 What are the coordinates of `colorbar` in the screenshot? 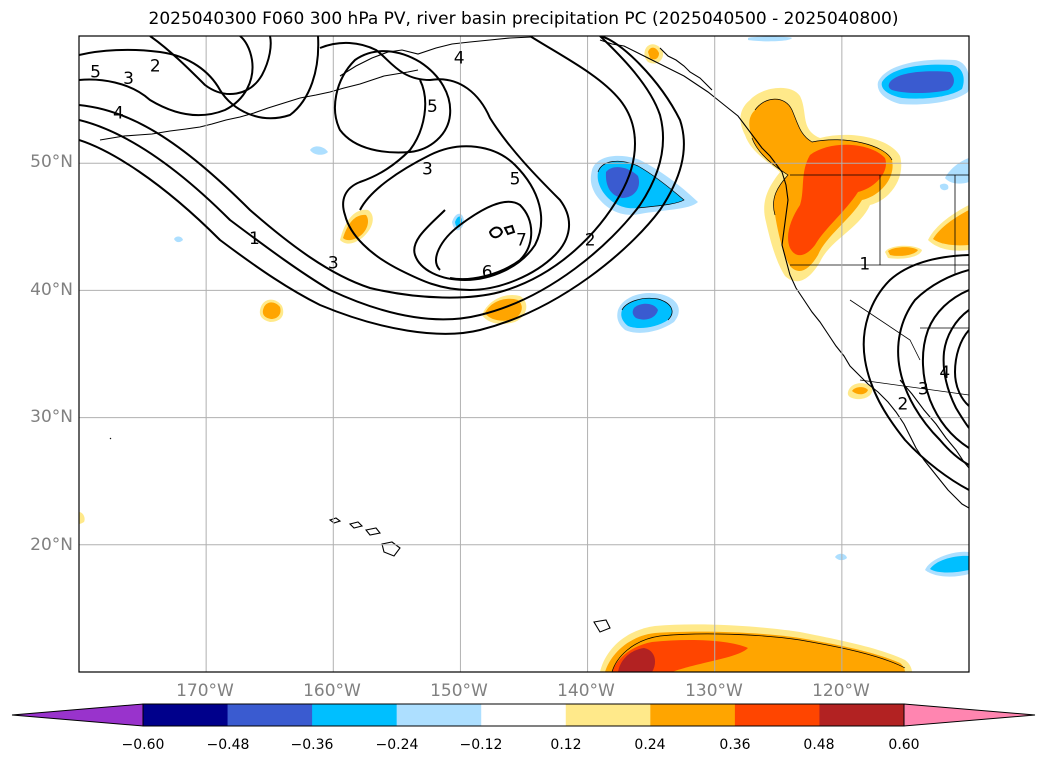 It's located at (523, 715).